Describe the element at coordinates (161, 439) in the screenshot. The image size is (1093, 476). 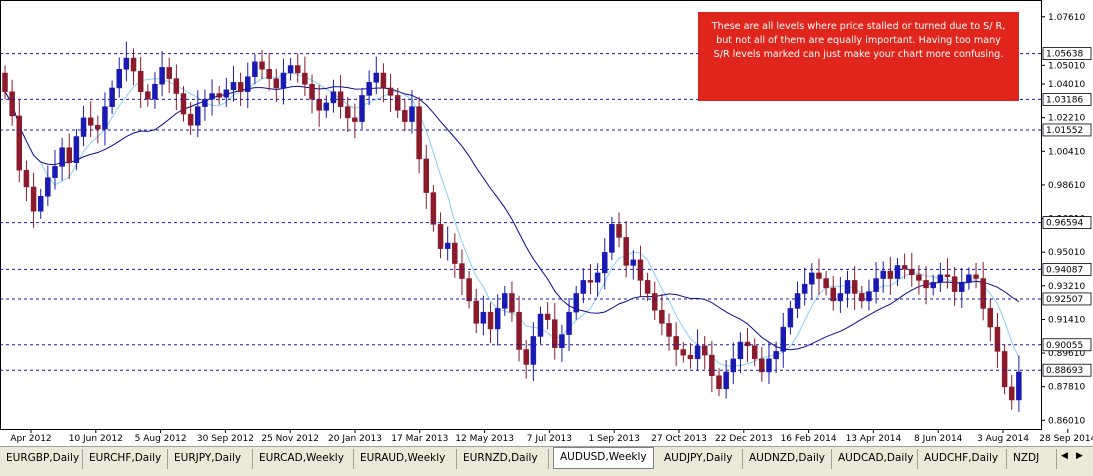
I see `time-tick-label: 5 Aug 2012` at that location.